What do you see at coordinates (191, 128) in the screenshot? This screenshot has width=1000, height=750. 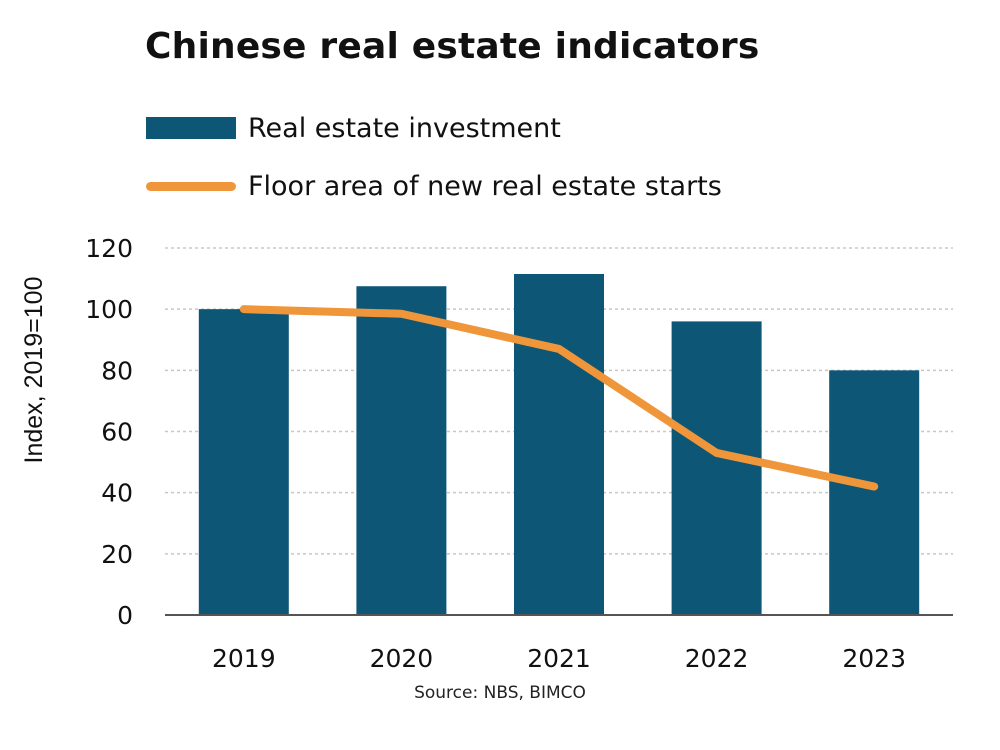 I see `legend-swatch-bar` at bounding box center [191, 128].